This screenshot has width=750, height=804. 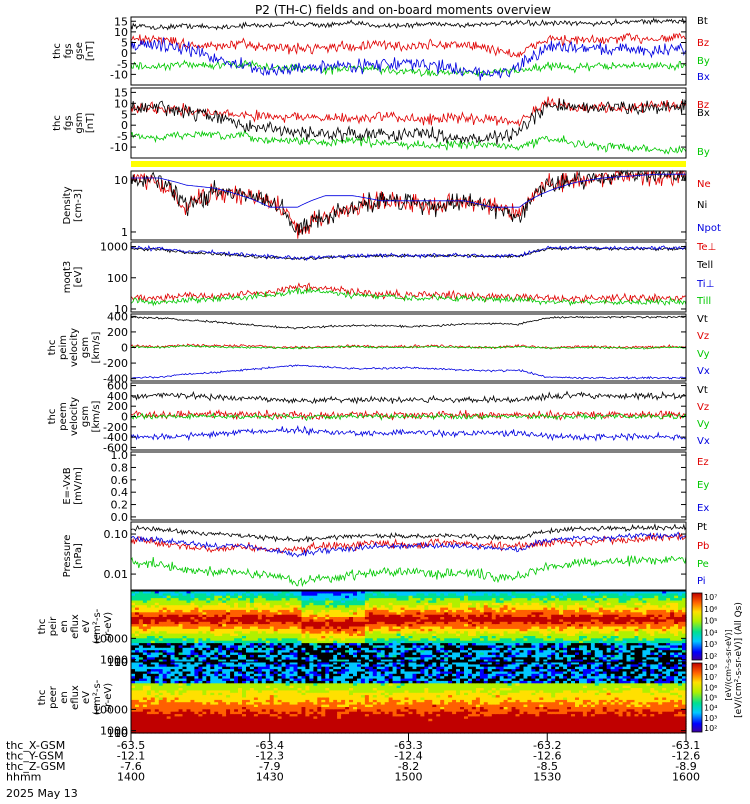 What do you see at coordinates (408, 571) in the screenshot?
I see `series-Pe` at bounding box center [408, 571].